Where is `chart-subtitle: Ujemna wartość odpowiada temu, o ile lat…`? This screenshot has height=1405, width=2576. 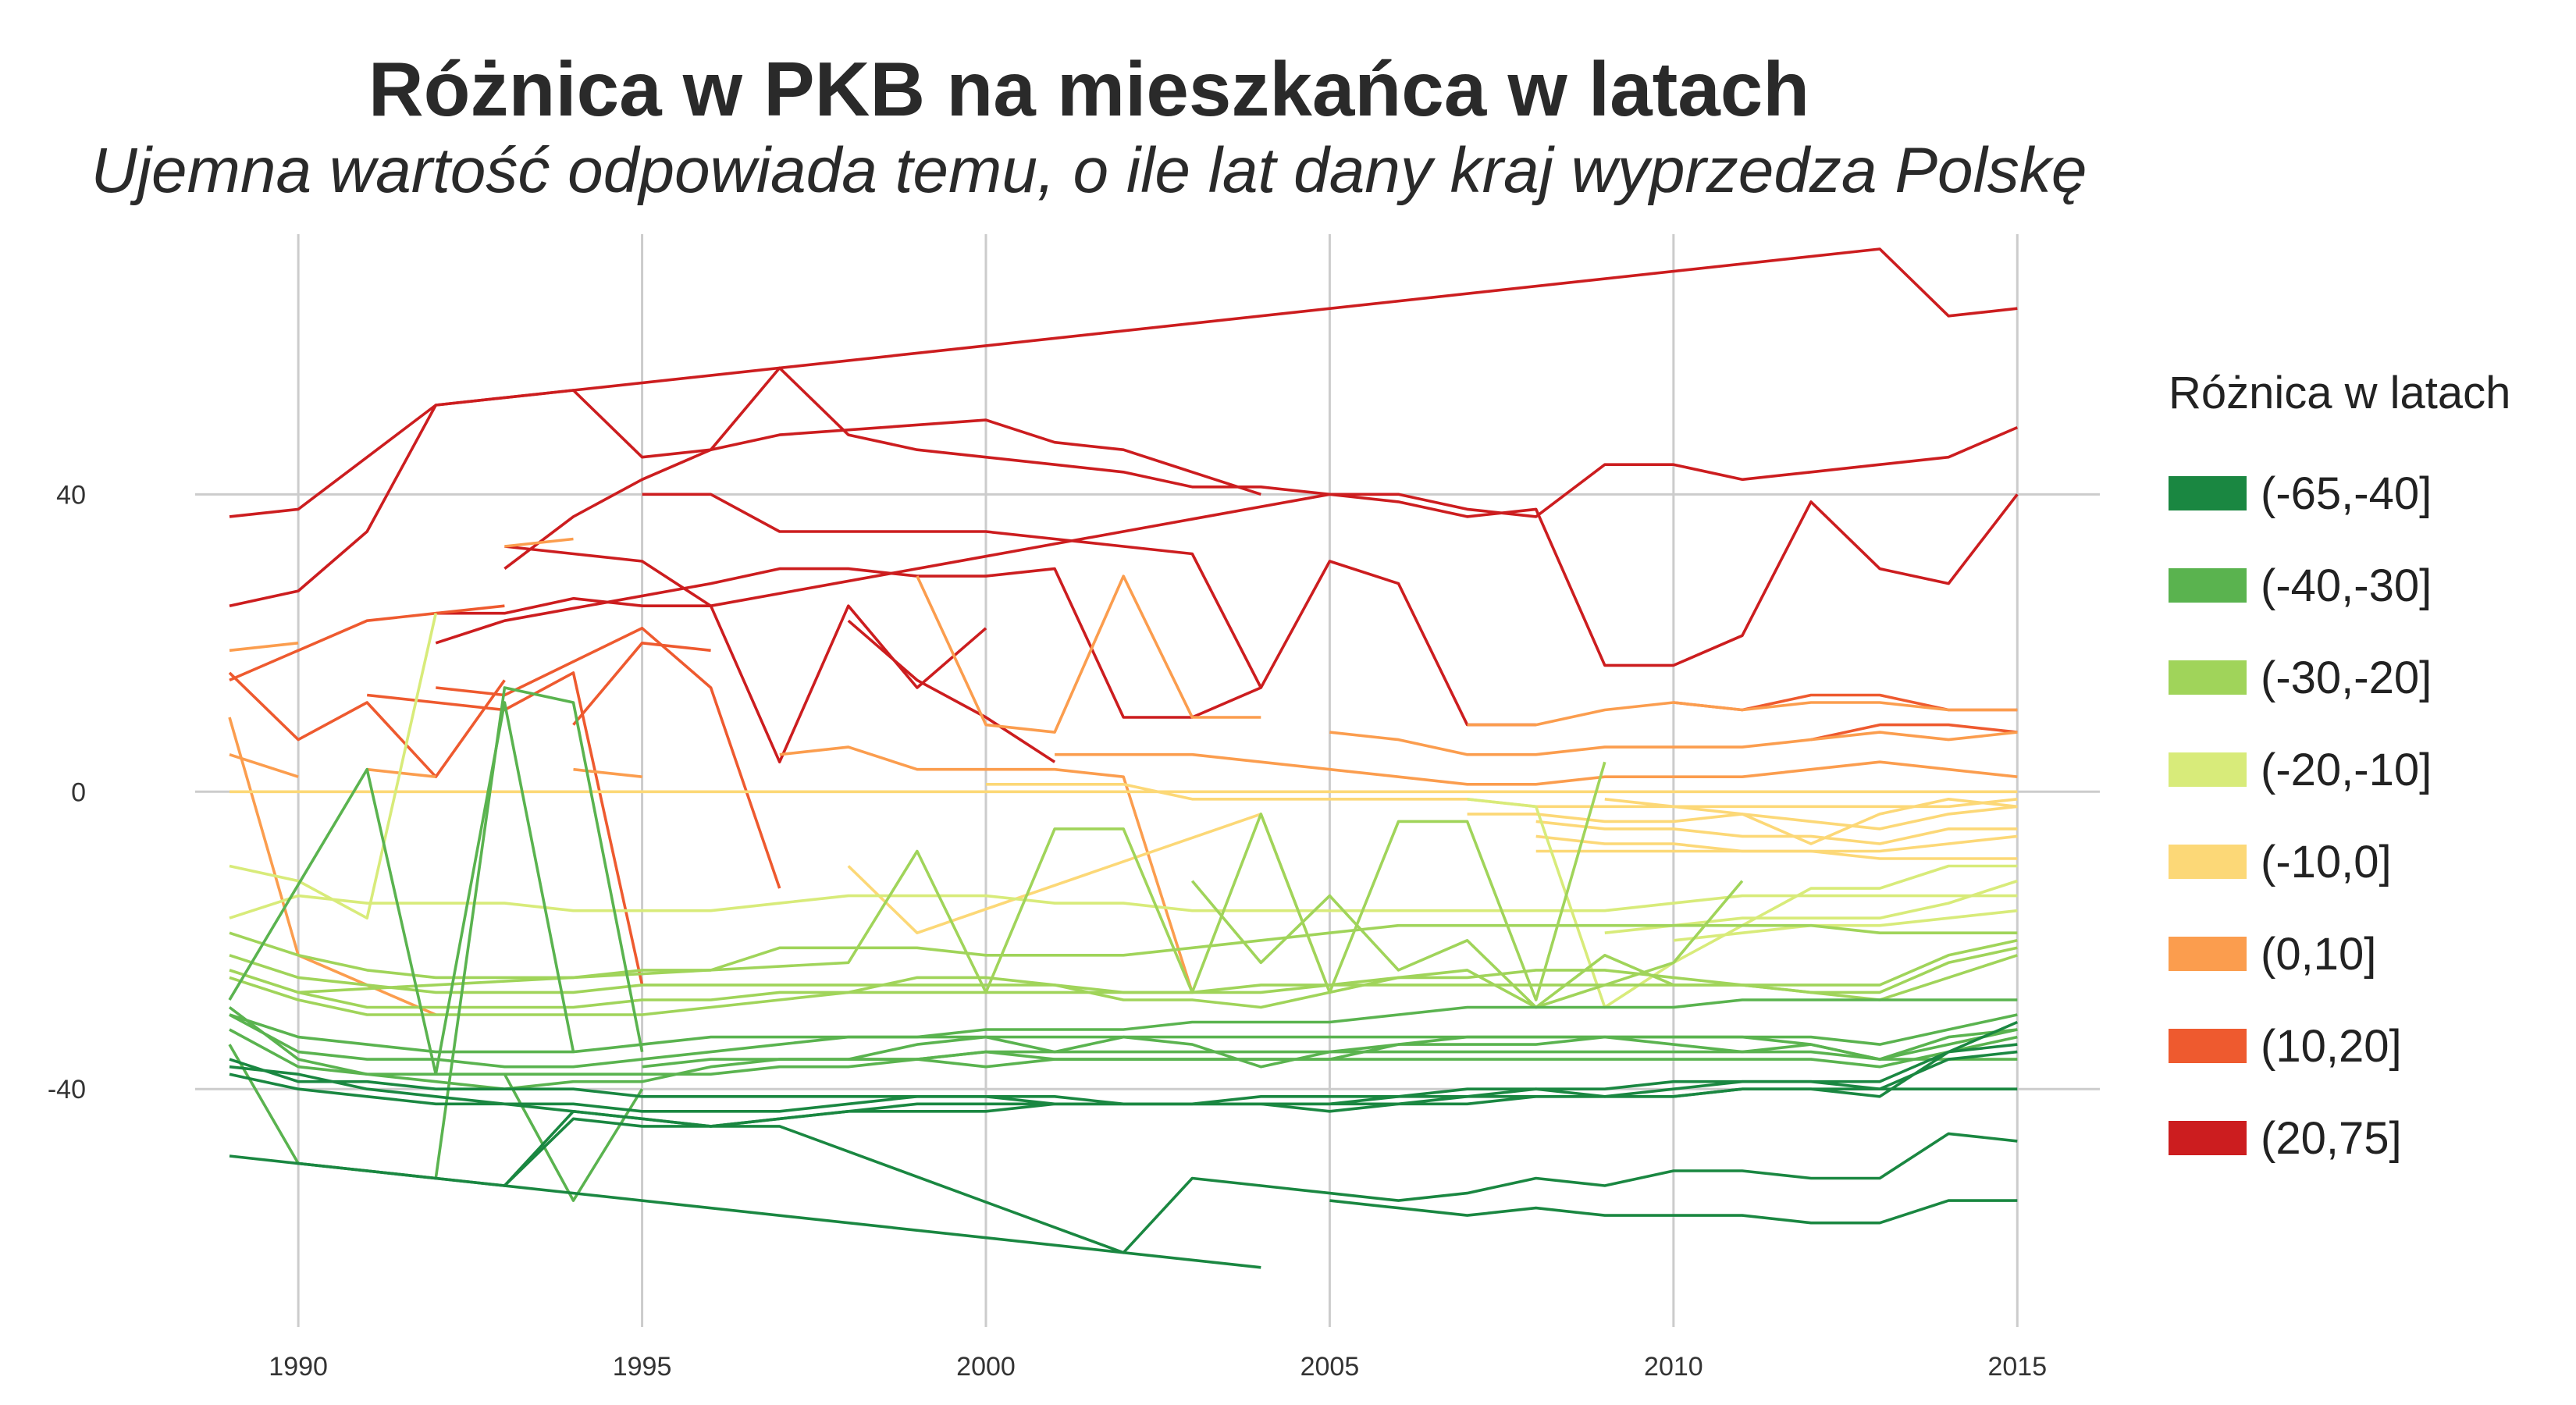
chart-subtitle: Ujemna wartość odpowiada temu, o ile lat… is located at coordinates (1089, 170).